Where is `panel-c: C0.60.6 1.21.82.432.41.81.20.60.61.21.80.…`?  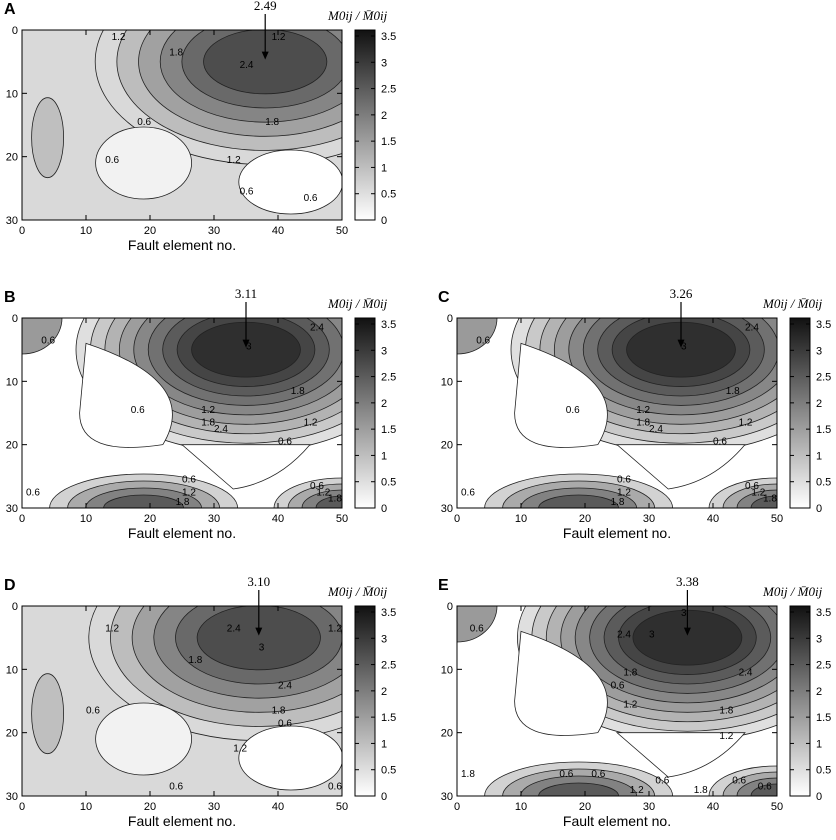
panel-c: C0.60.6 1.21.82.432.41.81.20.60.61.21.80.… is located at coordinates (634, 413).